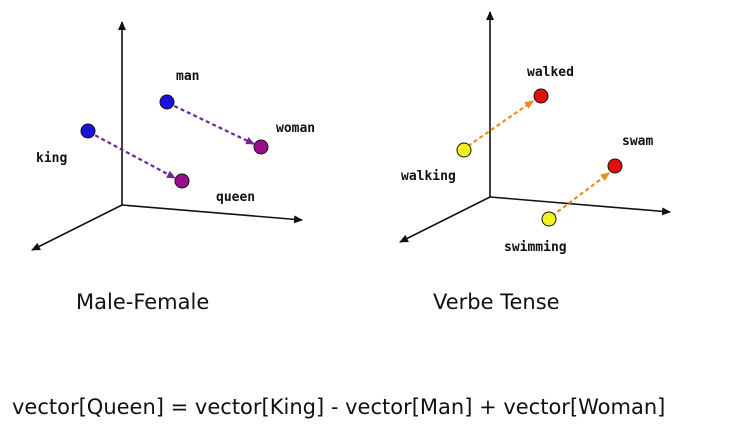 This screenshot has width=742, height=442. Describe the element at coordinates (182, 181) in the screenshot. I see `point-queen` at that location.